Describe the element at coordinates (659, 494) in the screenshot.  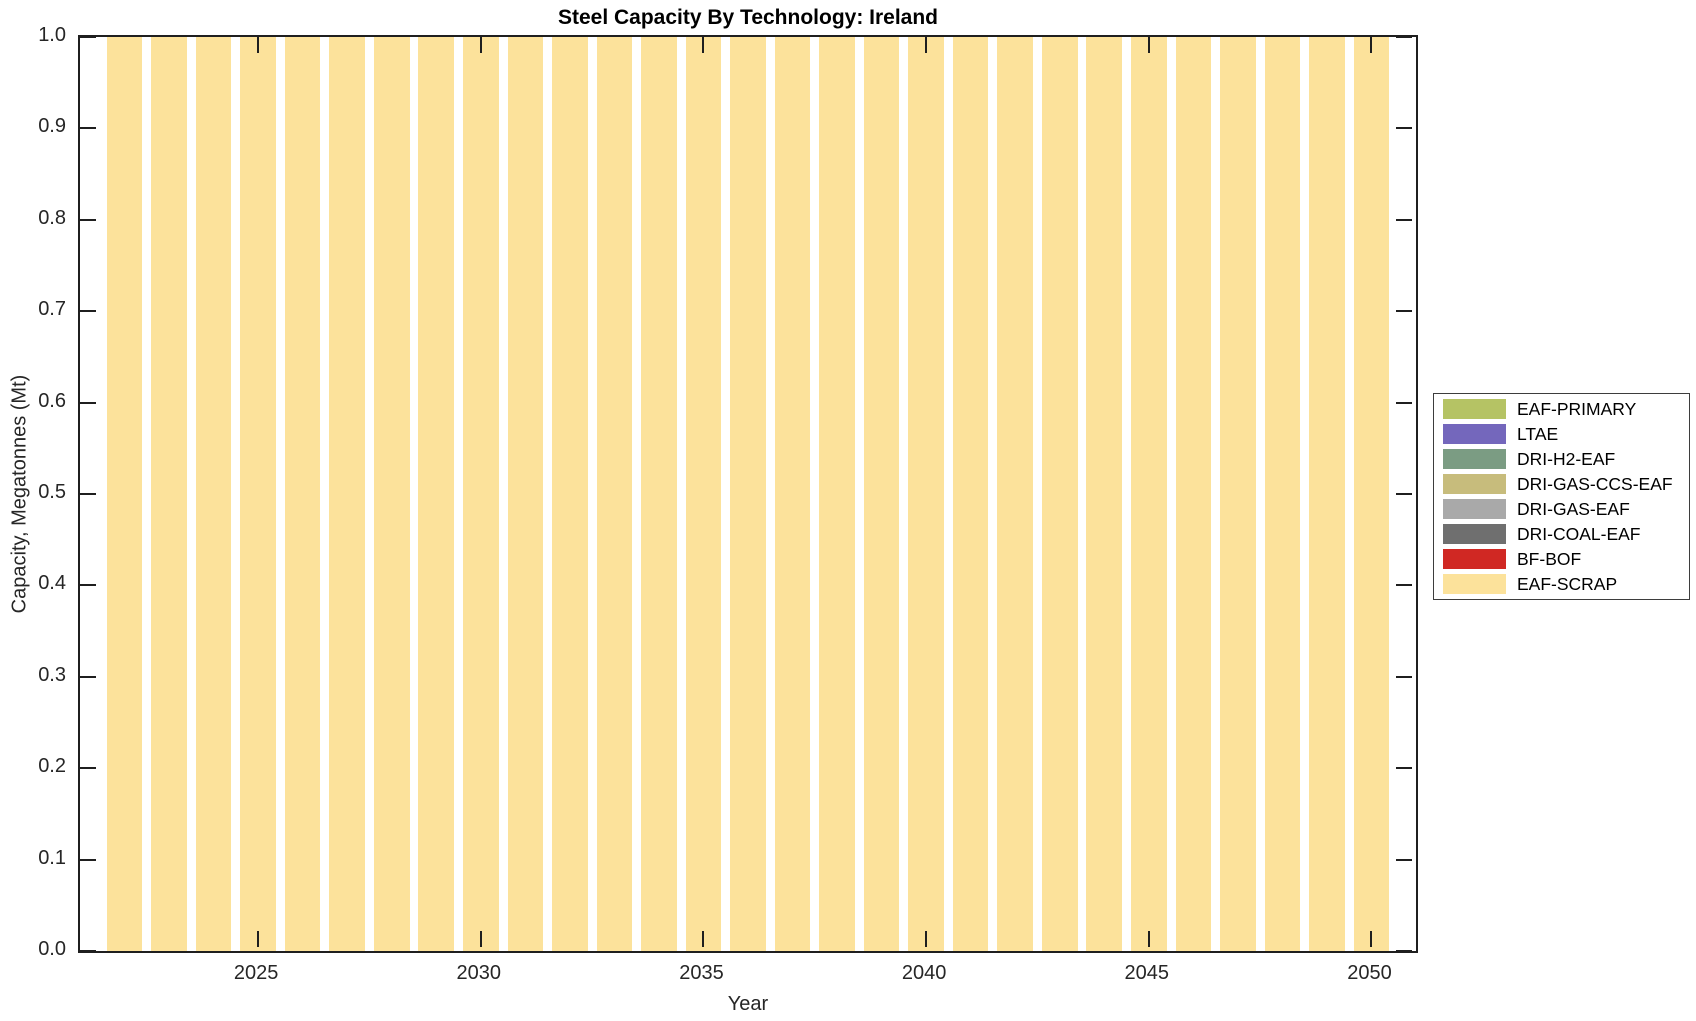
I see `bar-eaf-scrap-2034` at that location.